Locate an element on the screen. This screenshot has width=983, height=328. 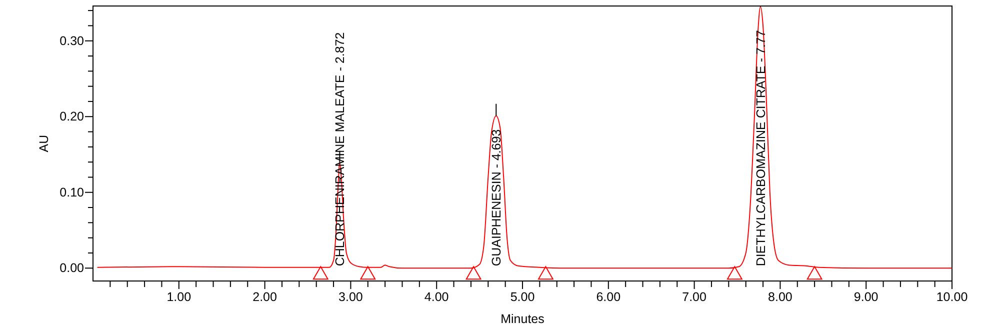
x-tick-label: 9.00 is located at coordinates (866, 297).